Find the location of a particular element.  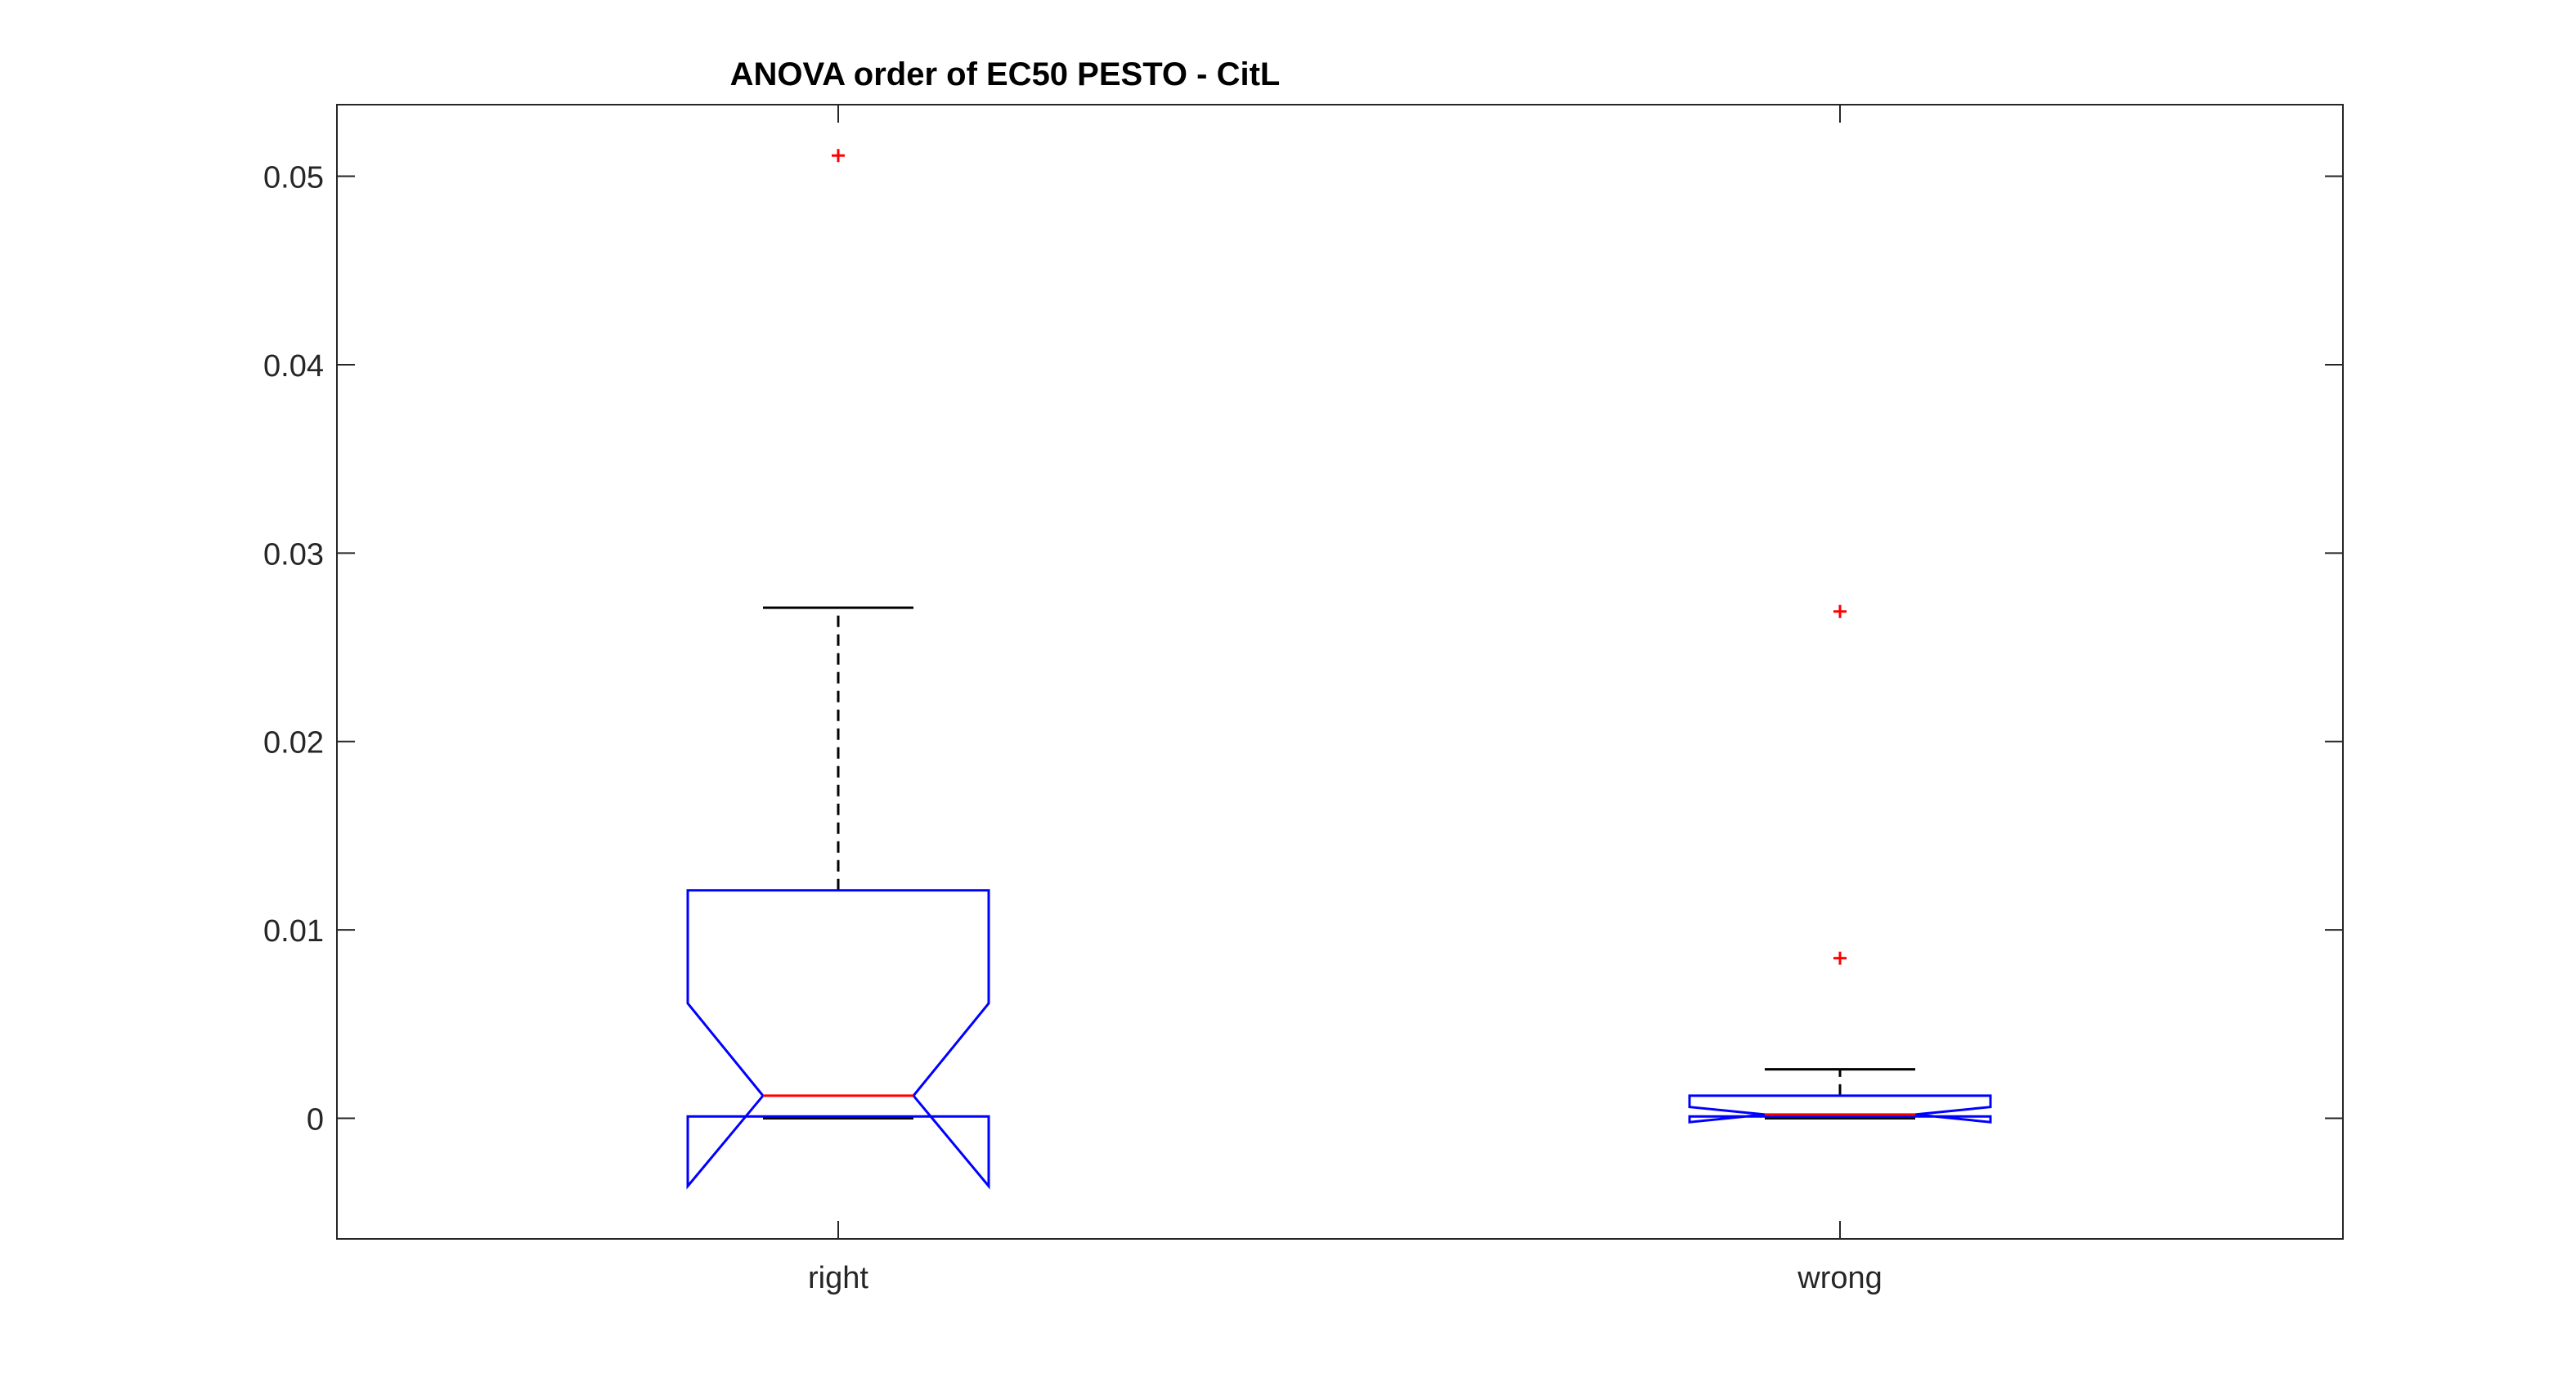

y-tick-label: 0.04 is located at coordinates (293, 366).